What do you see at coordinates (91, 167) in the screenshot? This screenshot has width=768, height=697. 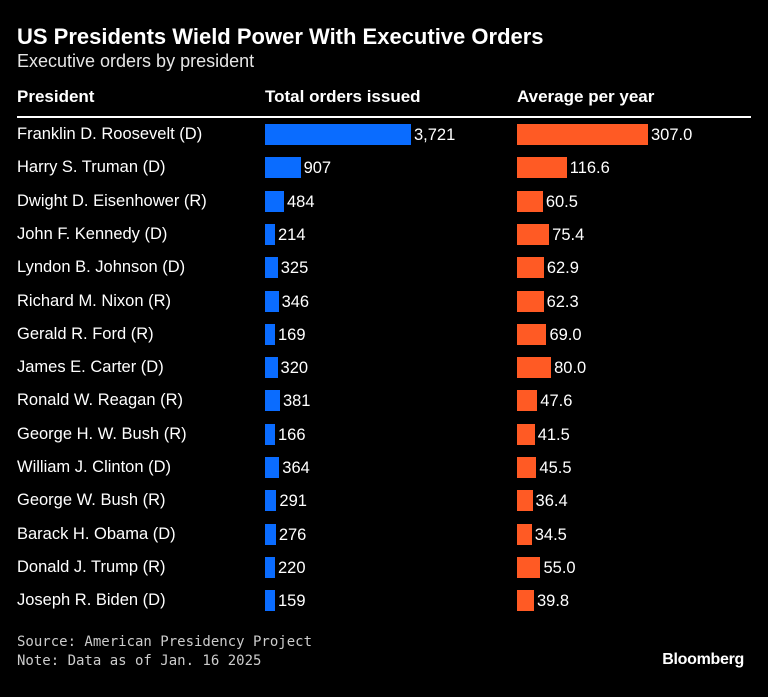 I see `president-name: Harry S. Truman (D)` at bounding box center [91, 167].